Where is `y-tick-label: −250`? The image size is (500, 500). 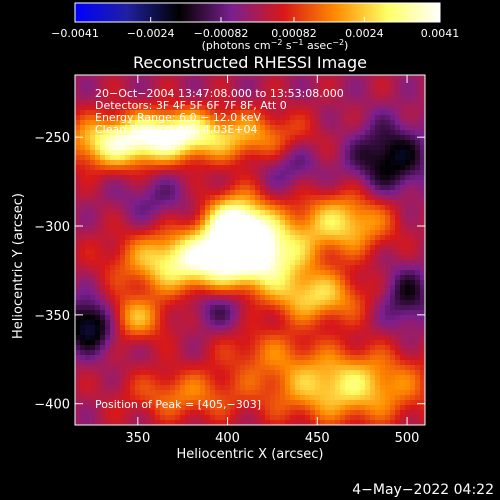 y-tick-label: −250 is located at coordinates (52, 138).